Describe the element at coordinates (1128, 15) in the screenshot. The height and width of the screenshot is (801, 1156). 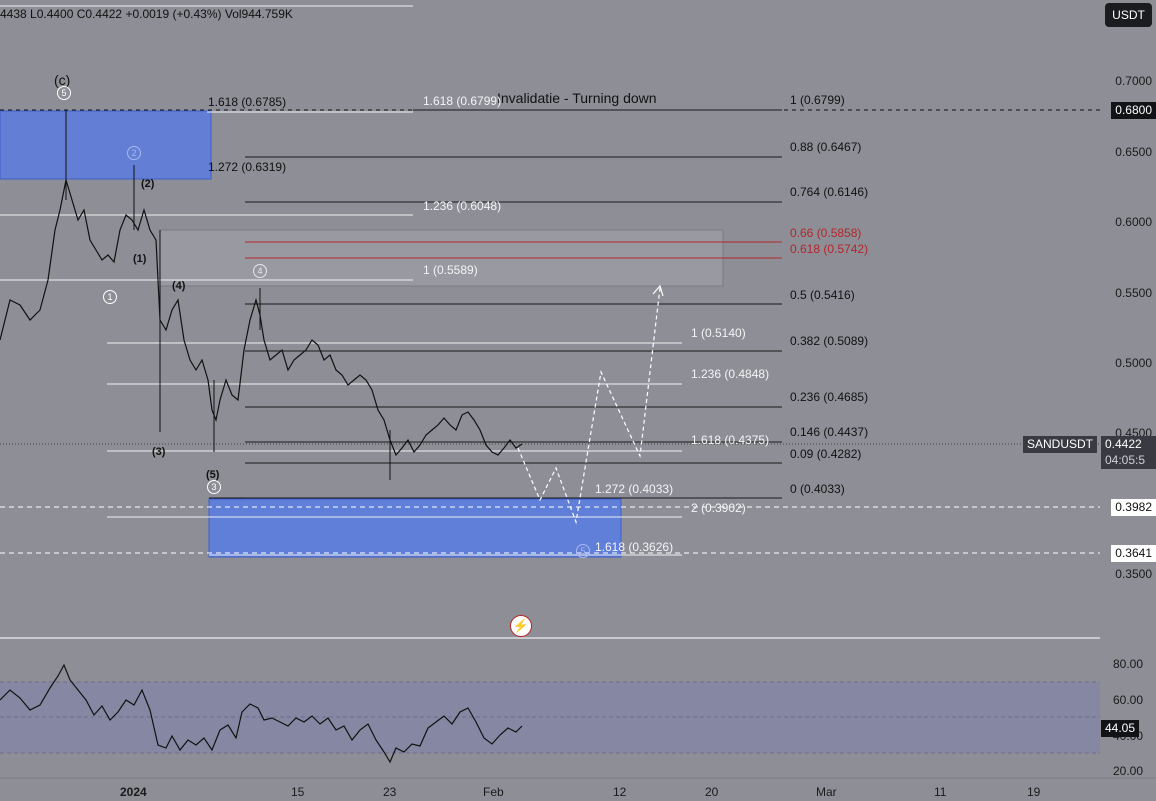
I see `currency-button: USDT` at that location.